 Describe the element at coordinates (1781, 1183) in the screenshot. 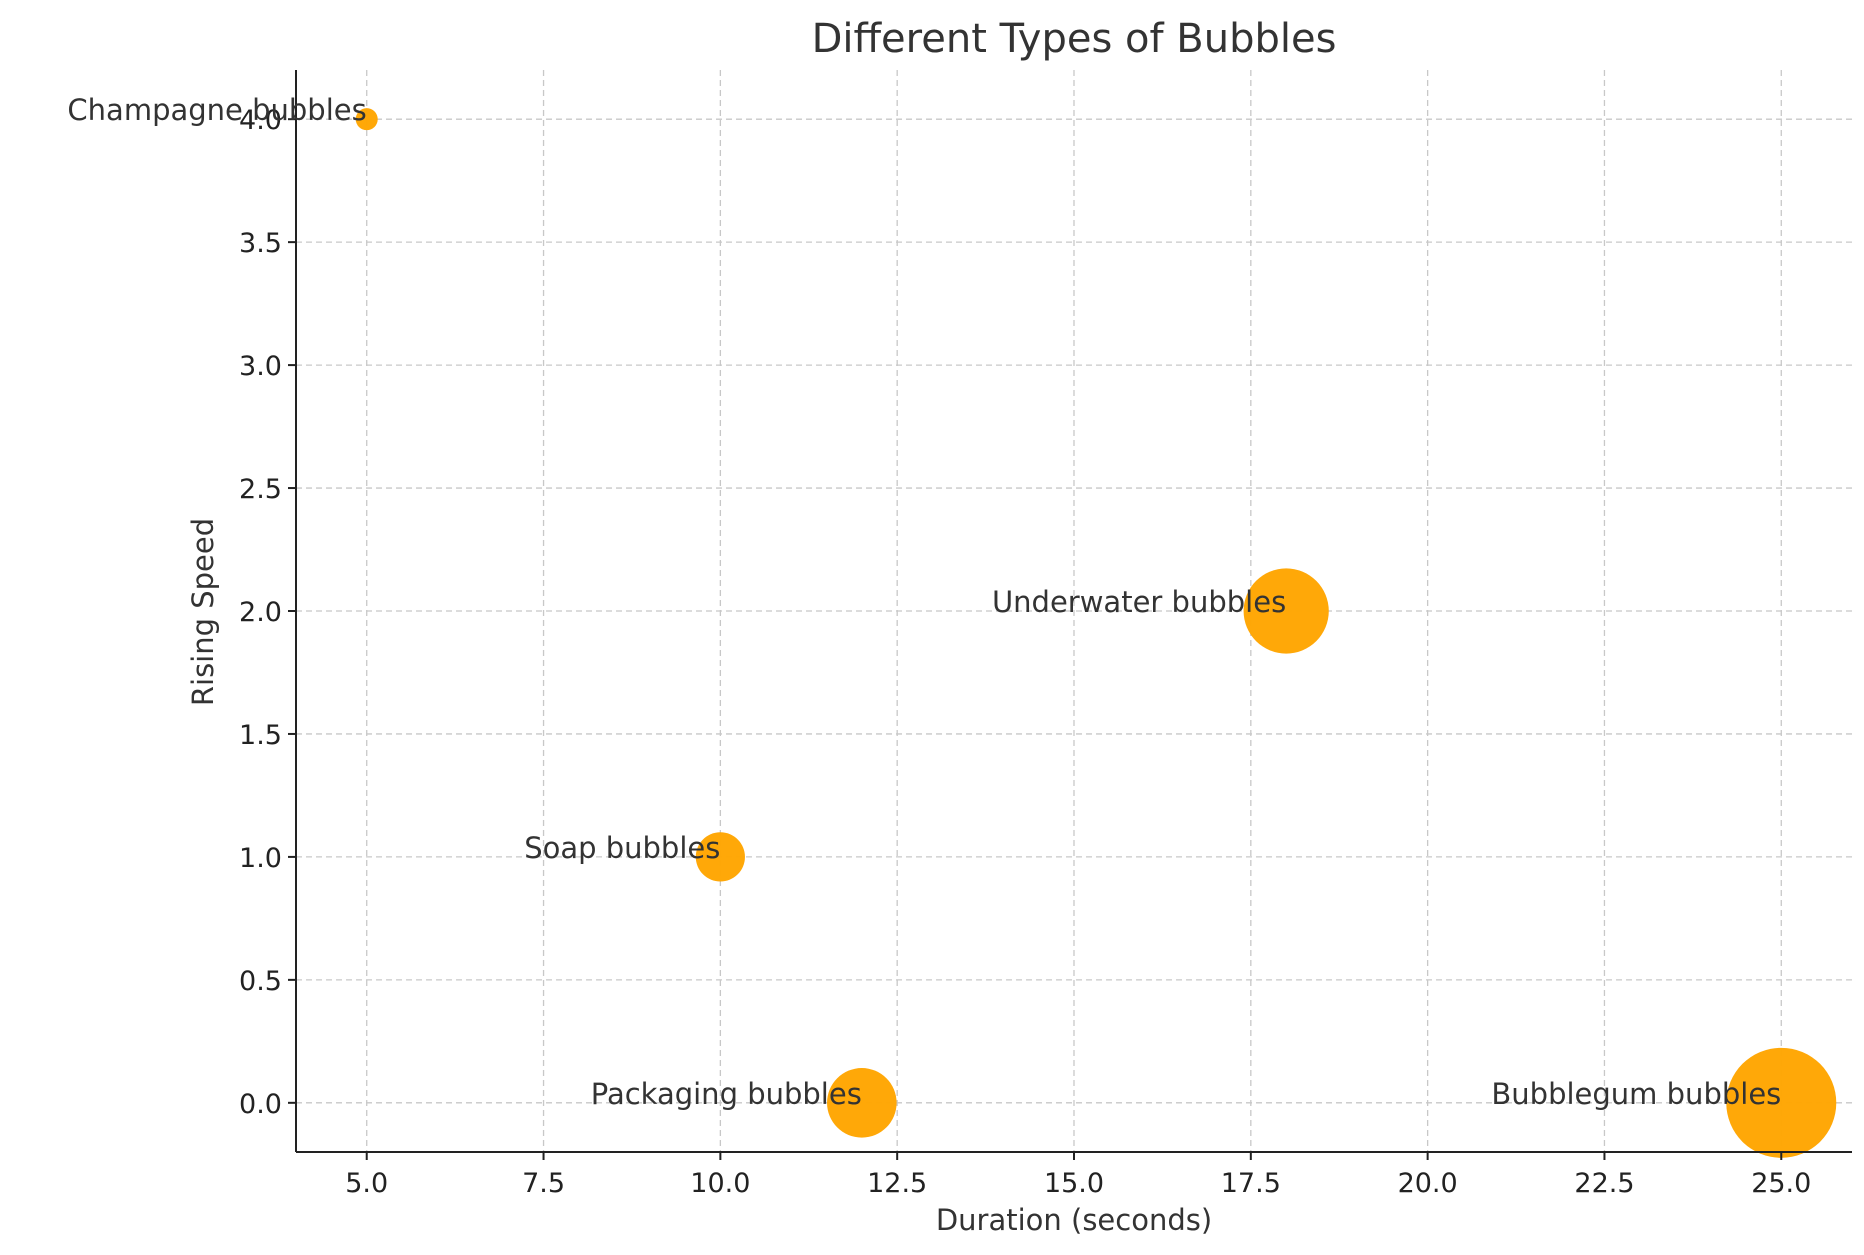

I see `x-tick-label: 25.0` at that location.